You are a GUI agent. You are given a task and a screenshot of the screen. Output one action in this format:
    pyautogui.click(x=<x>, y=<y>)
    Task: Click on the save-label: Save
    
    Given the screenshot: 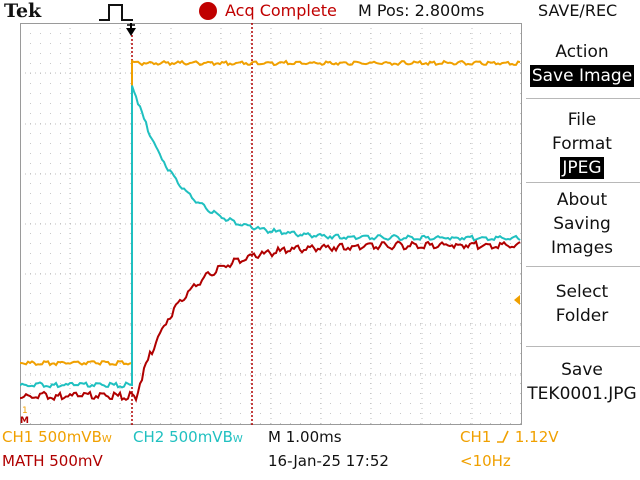 What is the action you would take?
    pyautogui.click(x=582, y=370)
    